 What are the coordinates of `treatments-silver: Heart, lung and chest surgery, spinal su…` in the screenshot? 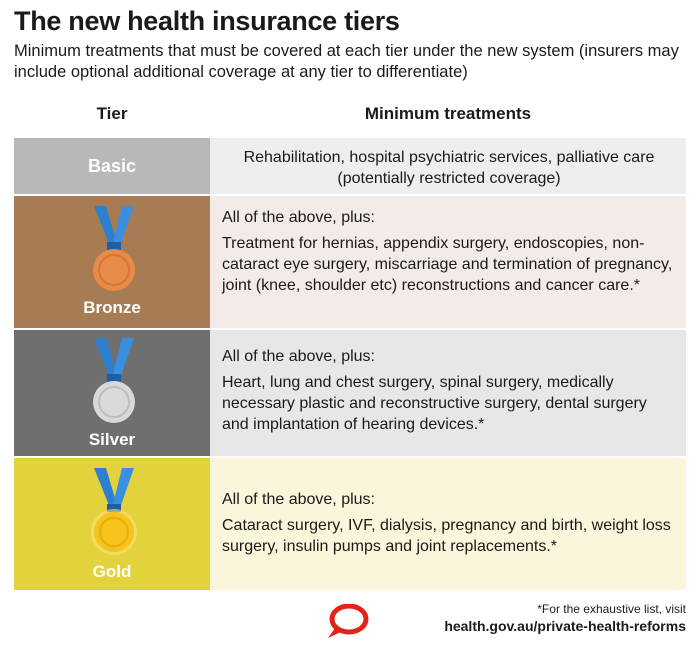 It's located at (434, 403).